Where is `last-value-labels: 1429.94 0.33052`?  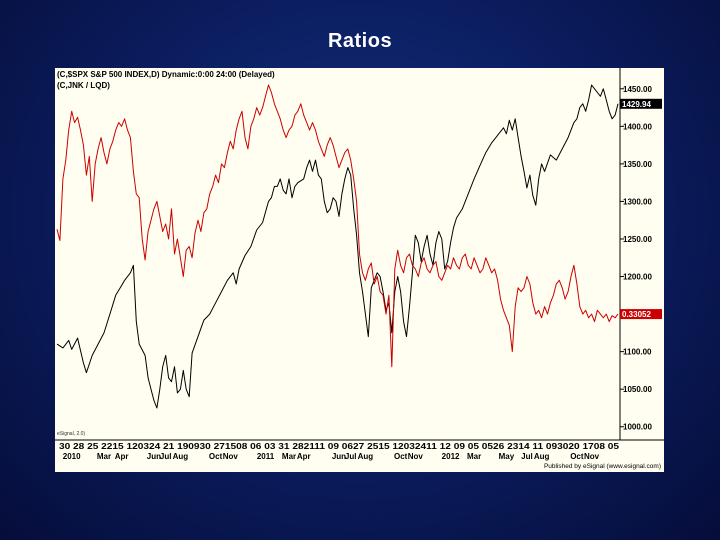
last-value-labels: 1429.94 0.33052 is located at coordinates (641, 209).